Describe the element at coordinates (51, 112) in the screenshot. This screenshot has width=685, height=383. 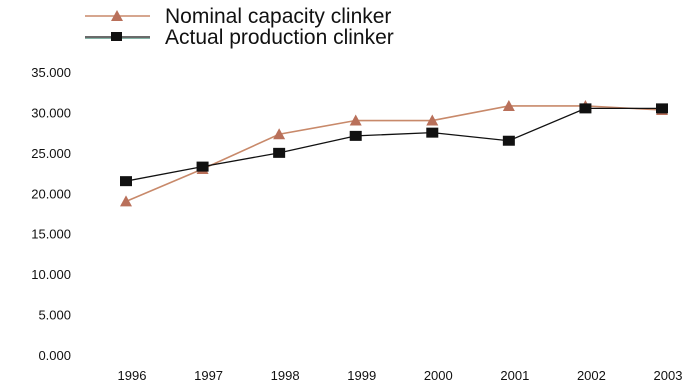
I see `y-tick-label: 30.000` at that location.